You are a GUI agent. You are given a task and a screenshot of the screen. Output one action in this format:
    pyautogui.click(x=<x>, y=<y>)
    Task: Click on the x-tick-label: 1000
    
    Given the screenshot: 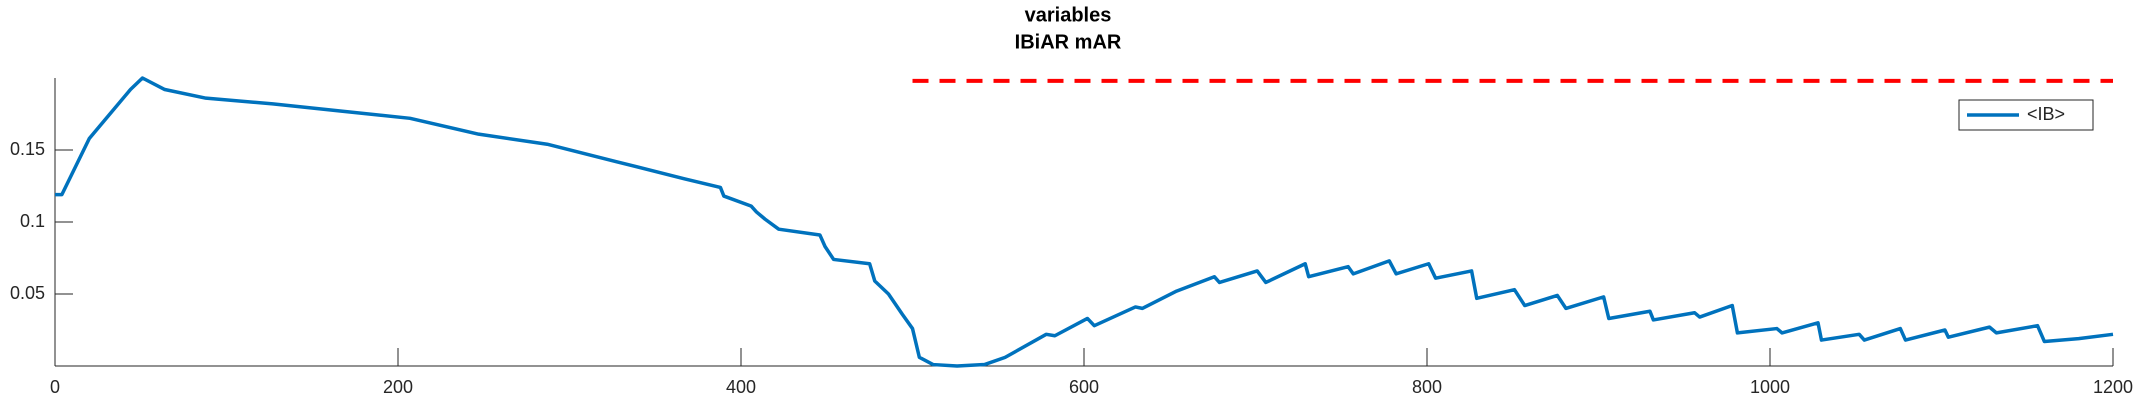 What is the action you would take?
    pyautogui.click(x=1770, y=387)
    